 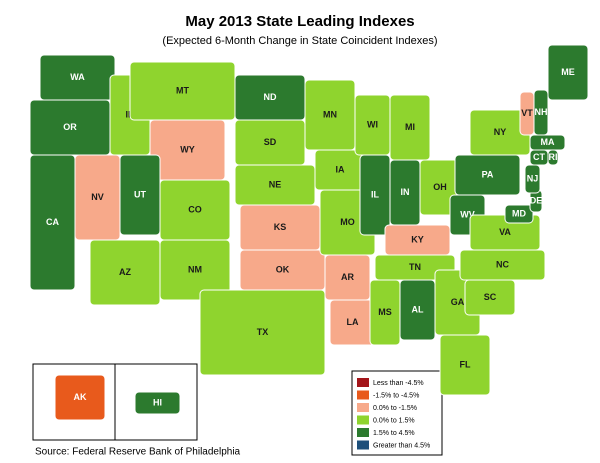 I want to click on legend-label: Less than -4.5%, so click(x=398, y=383).